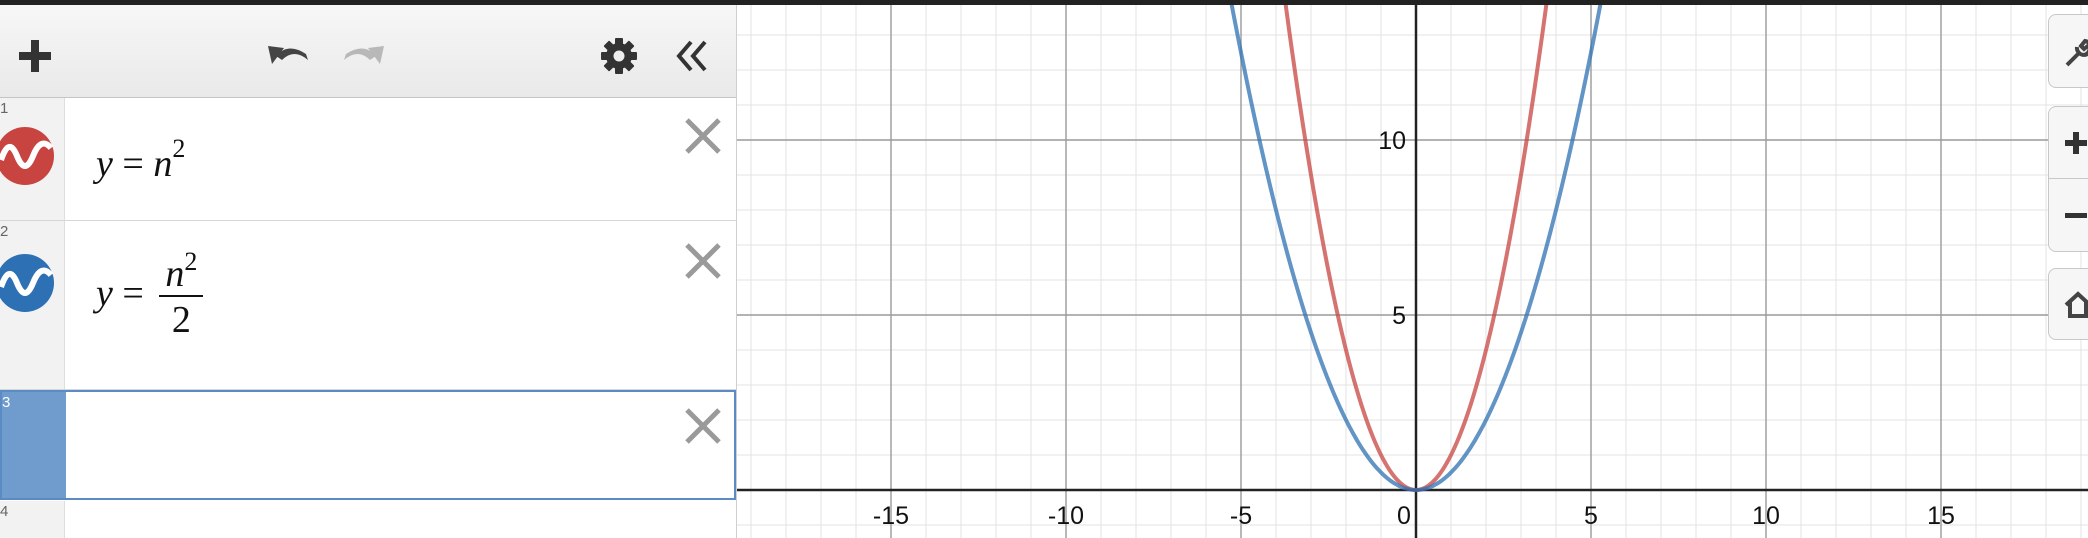 This screenshot has height=538, width=2088. I want to click on add-item-button, so click(35, 56).